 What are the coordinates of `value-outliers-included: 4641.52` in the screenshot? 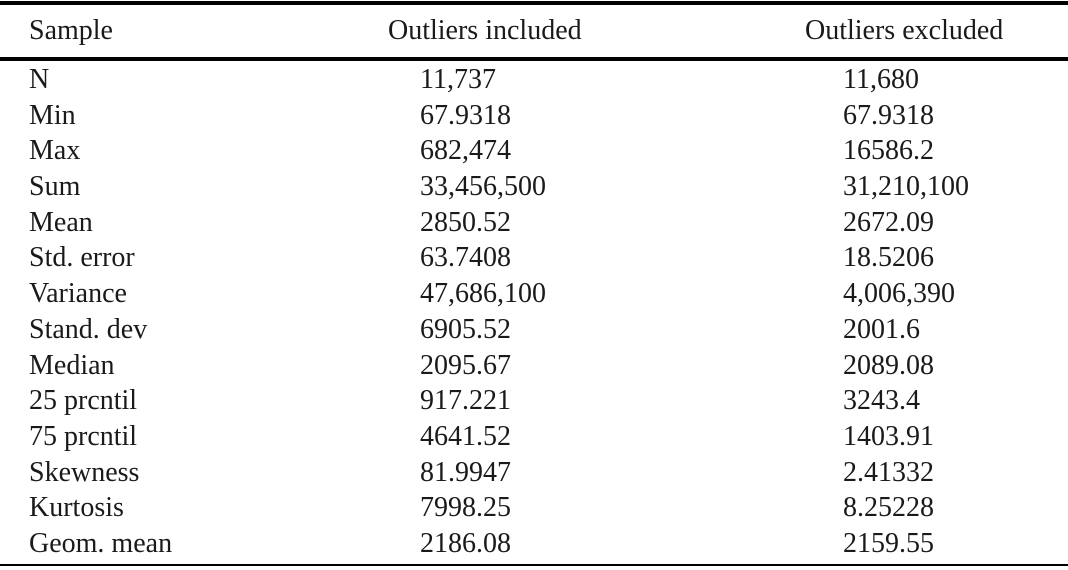 It's located at (465, 436).